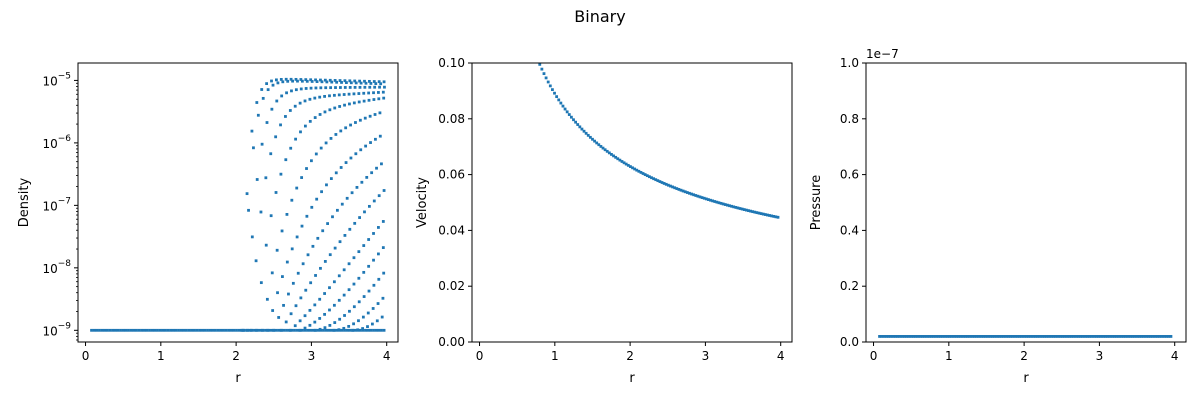 The image size is (1200, 404). I want to click on x-tick-label: 3, so click(1100, 356).